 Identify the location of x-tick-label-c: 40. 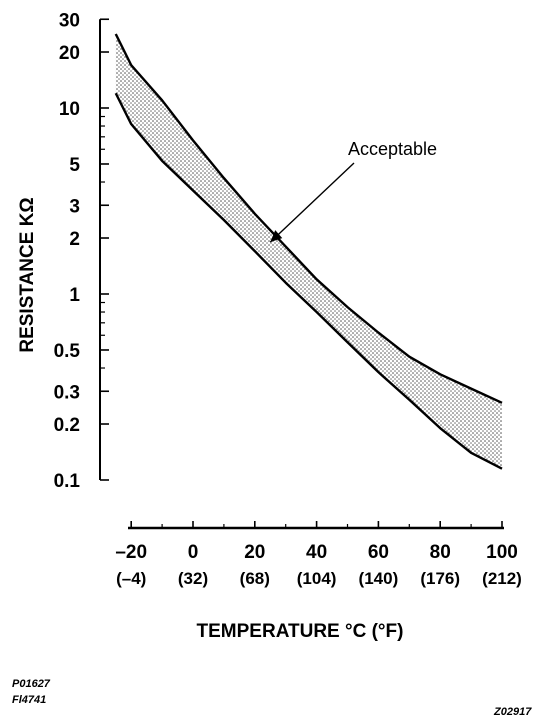
(316, 552).